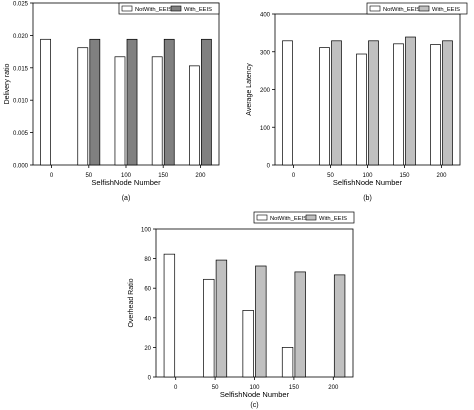 The image size is (474, 410). I want to click on panel-caption: (c), so click(254, 405).